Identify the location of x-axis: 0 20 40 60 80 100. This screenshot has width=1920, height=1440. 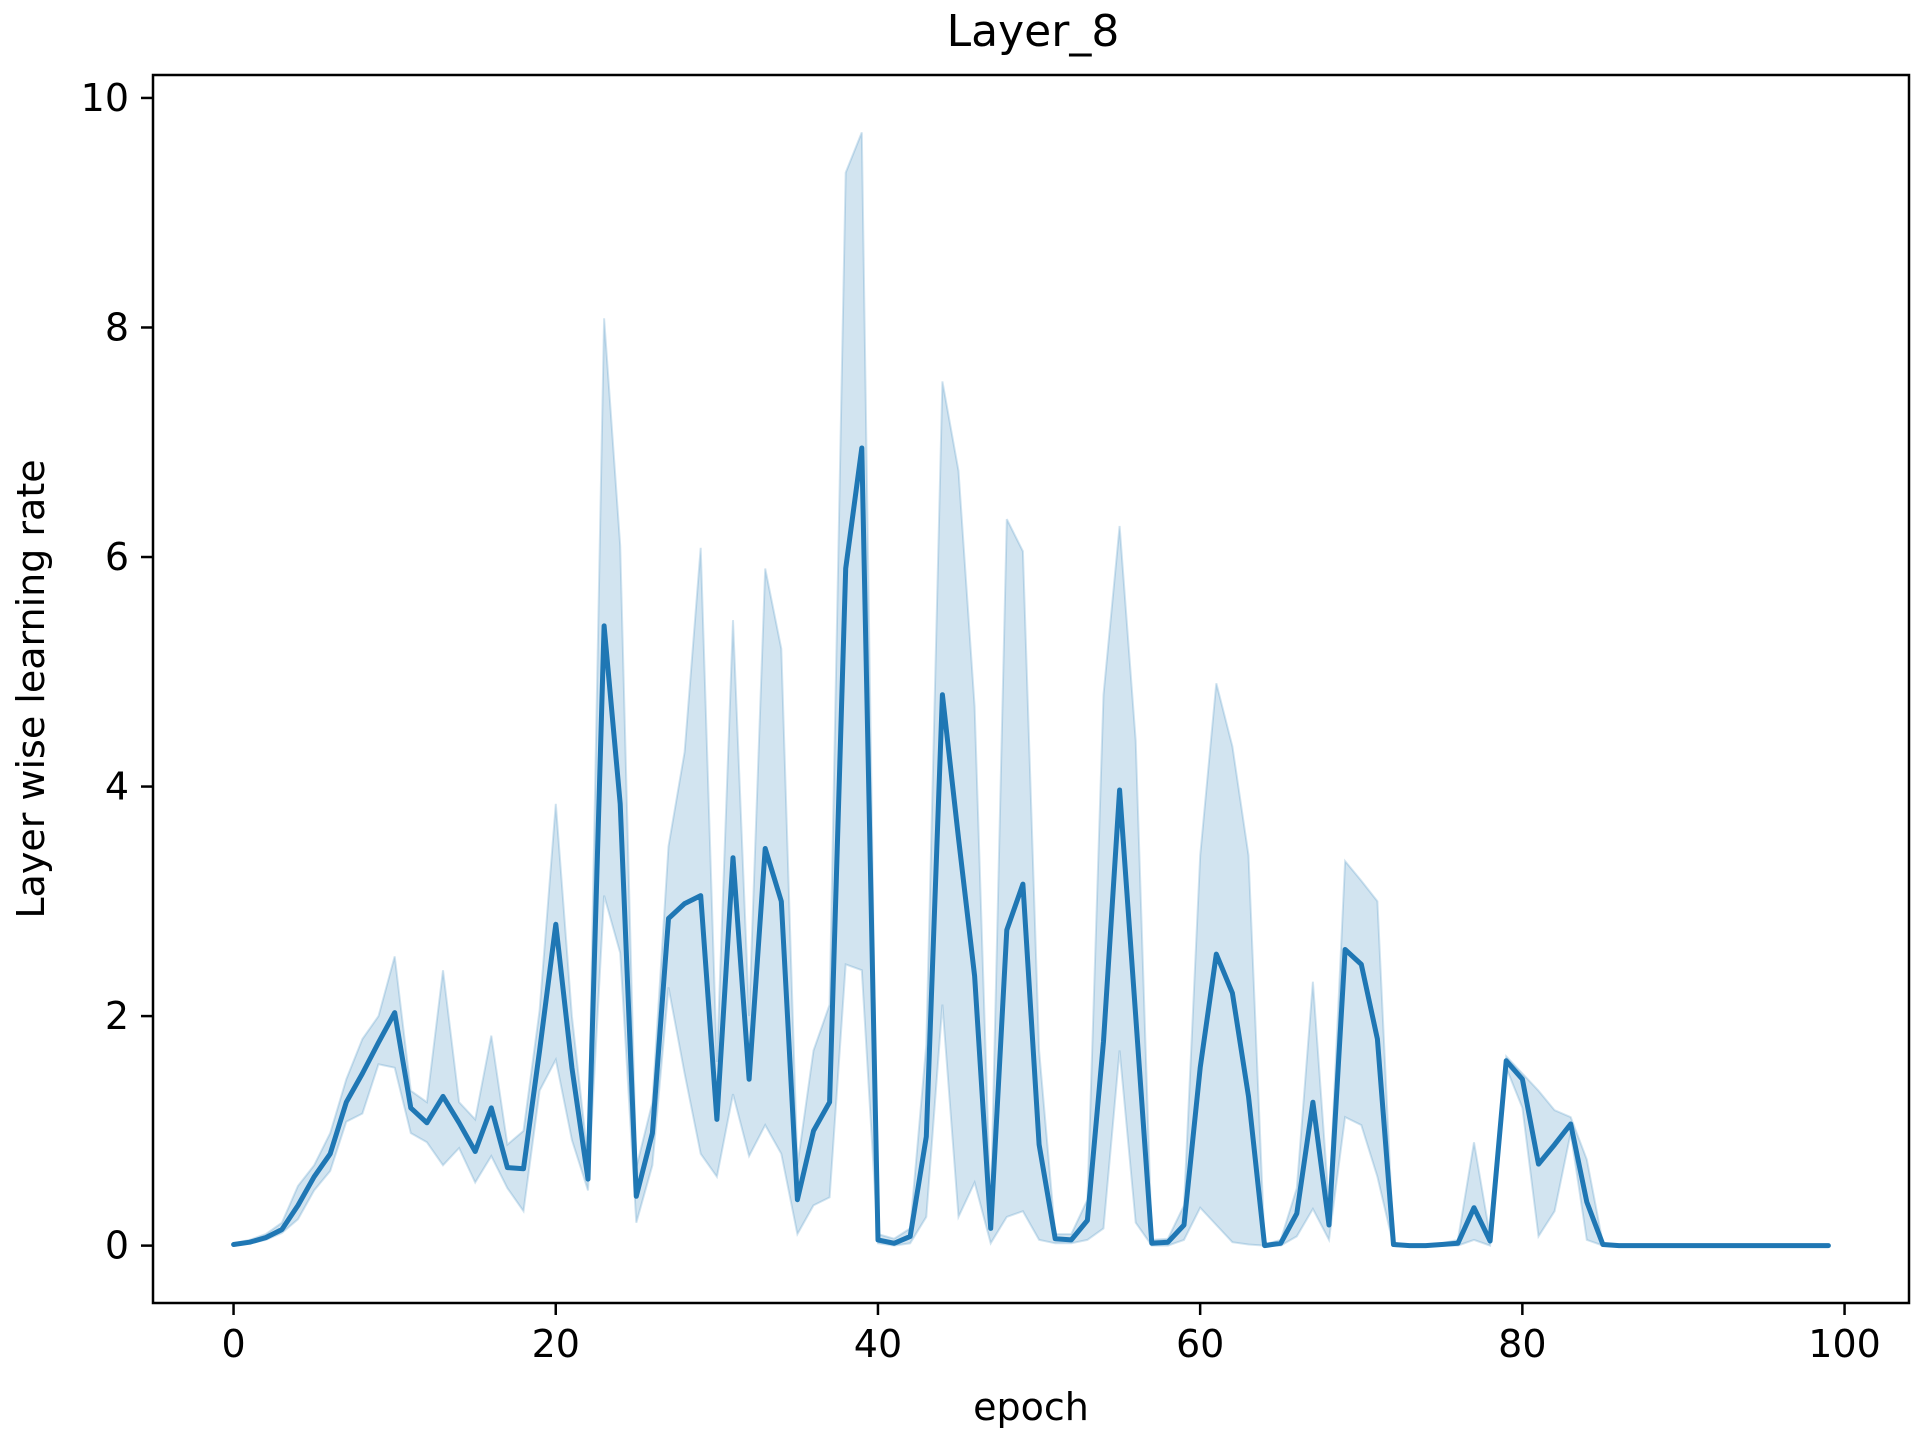
(1051, 1334).